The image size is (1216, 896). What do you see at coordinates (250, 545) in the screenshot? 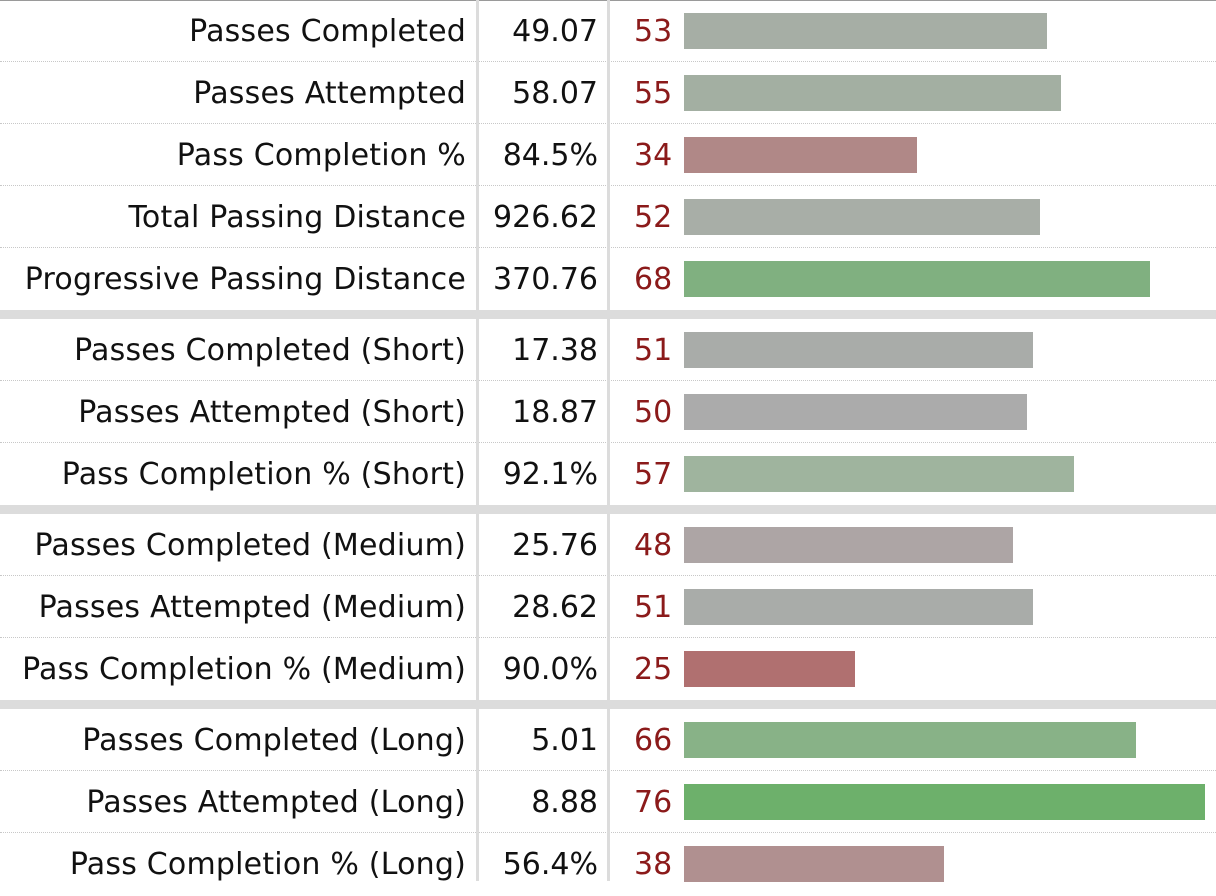
I see `stat-label: Passes Completed (Medium)` at bounding box center [250, 545].